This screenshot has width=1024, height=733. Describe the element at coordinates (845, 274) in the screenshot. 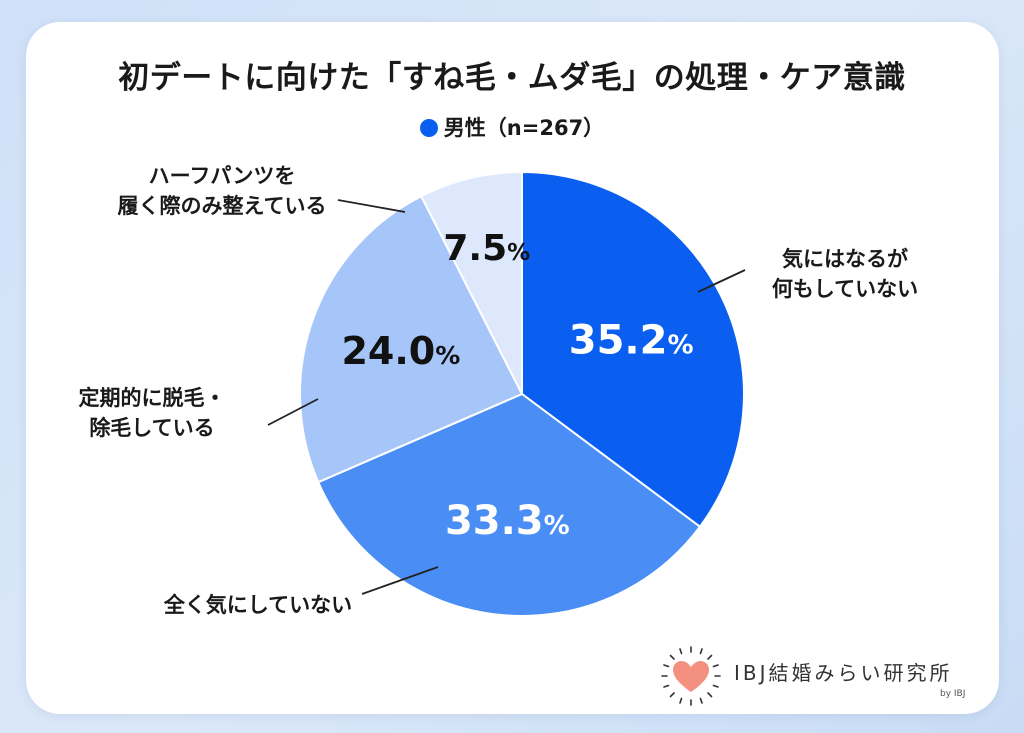

I see `slice-category-label: 気にはなるが何もしていない` at that location.